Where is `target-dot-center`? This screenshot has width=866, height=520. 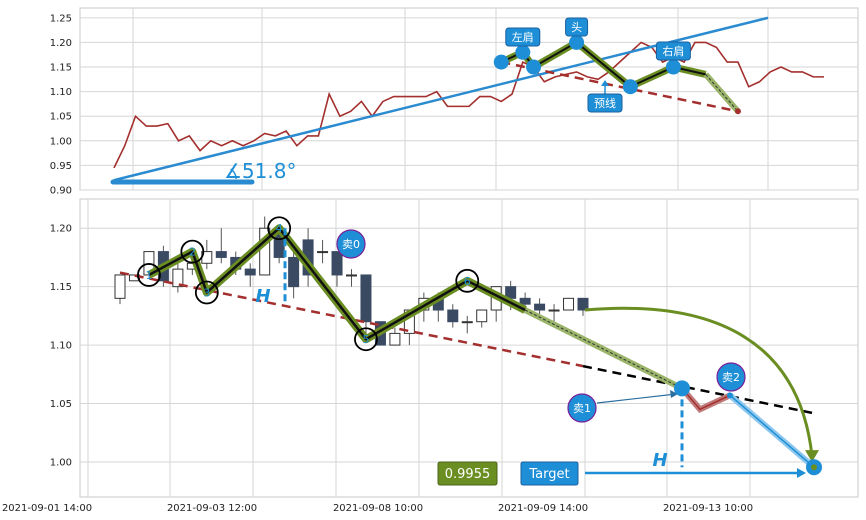
target-dot-center is located at coordinates (814, 467).